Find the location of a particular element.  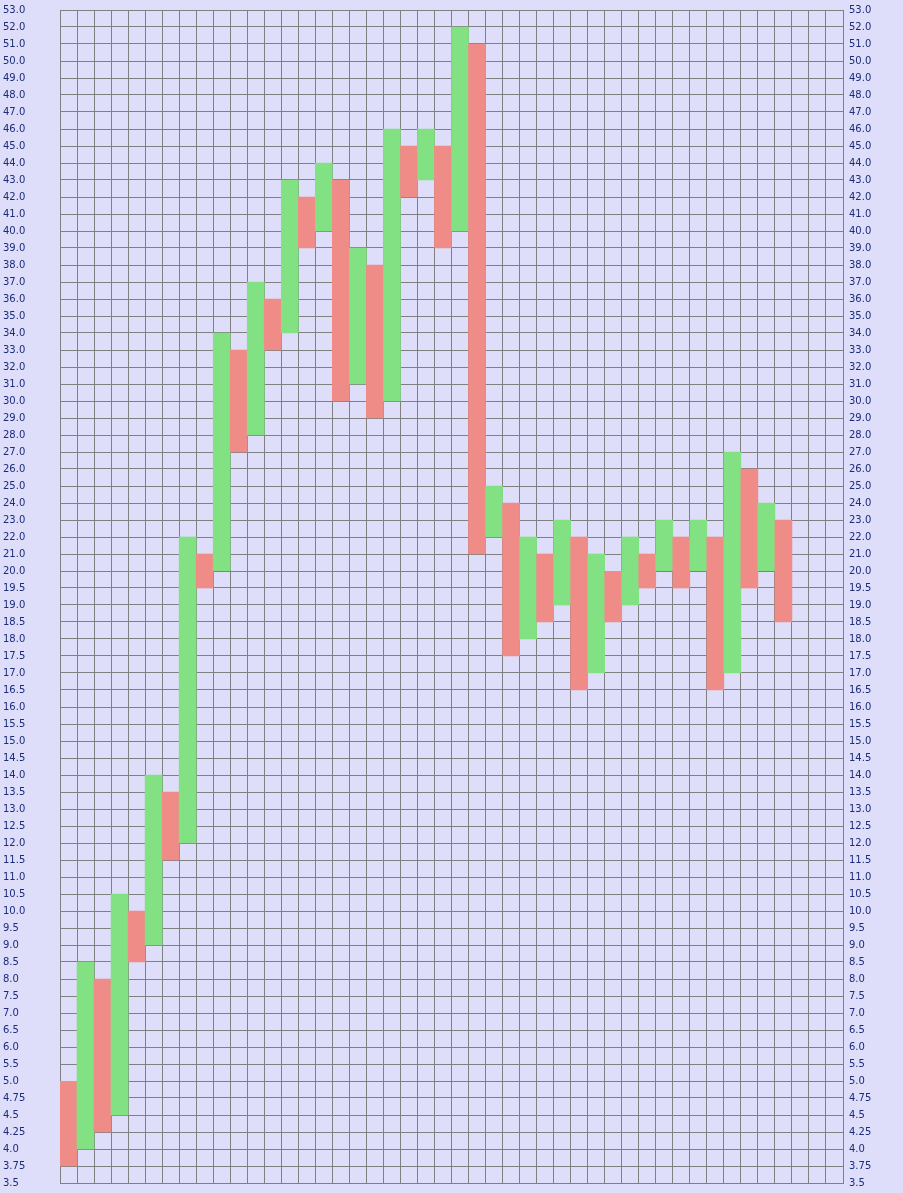

y-tick-label: 48.0 is located at coordinates (14, 94).